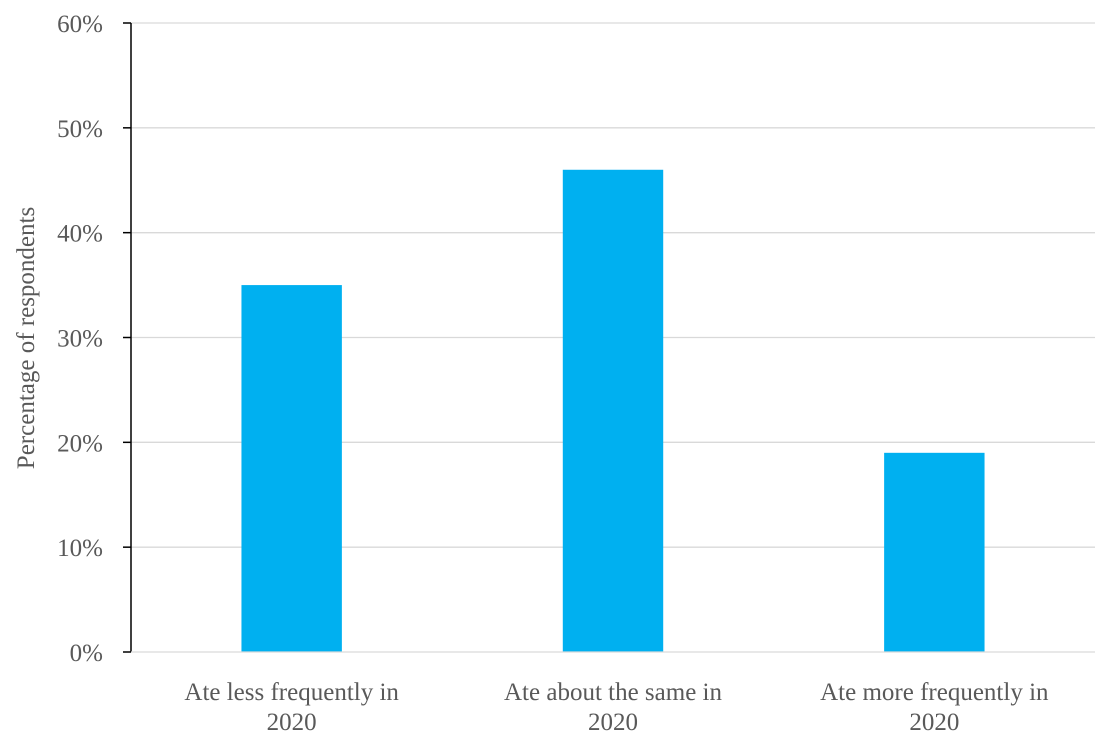 This screenshot has width=1095, height=743. What do you see at coordinates (80, 24) in the screenshot?
I see `y-tick-label: 60%` at bounding box center [80, 24].